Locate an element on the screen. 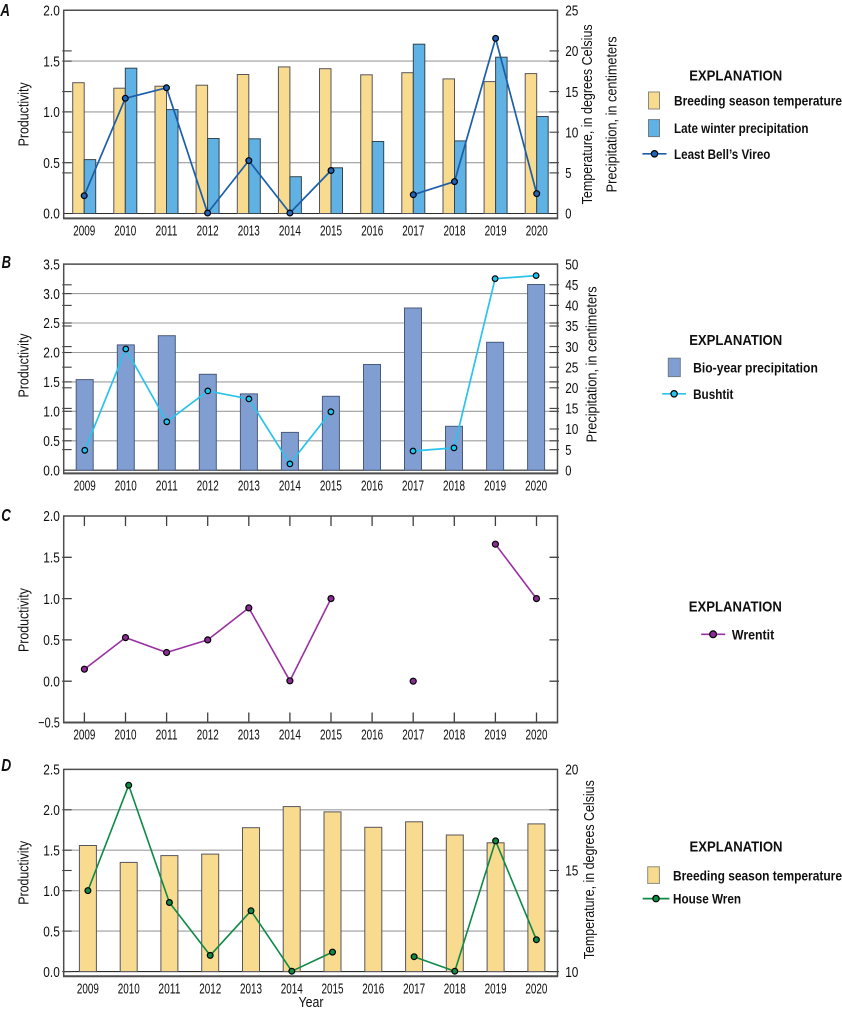  svg-text: 30 is located at coordinates (571, 348).